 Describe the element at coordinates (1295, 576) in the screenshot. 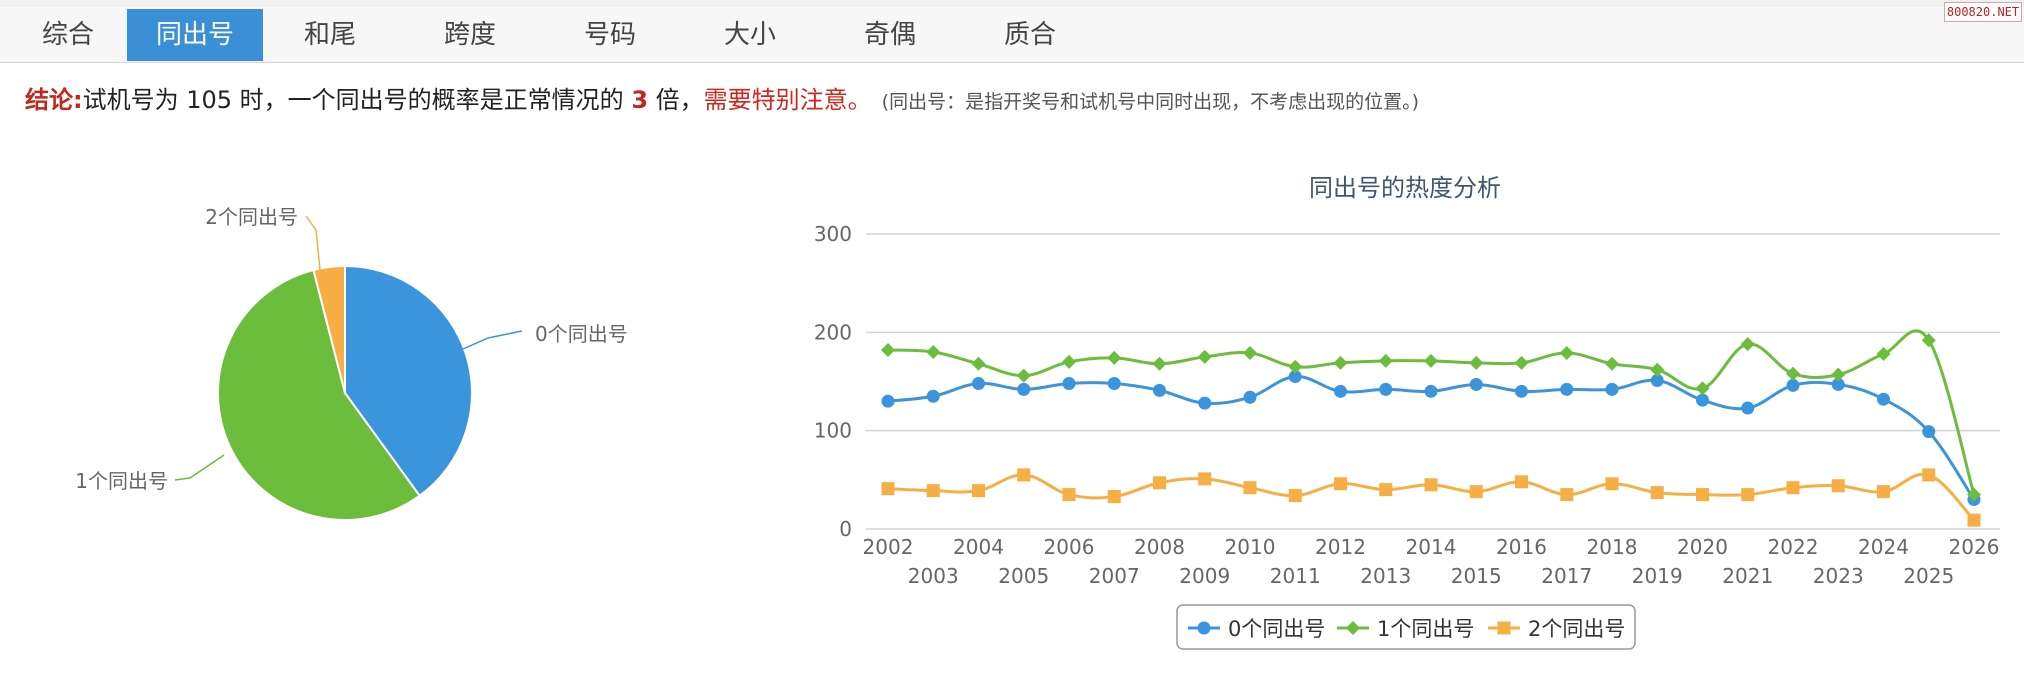

I see `x-tick-label: 2011` at that location.